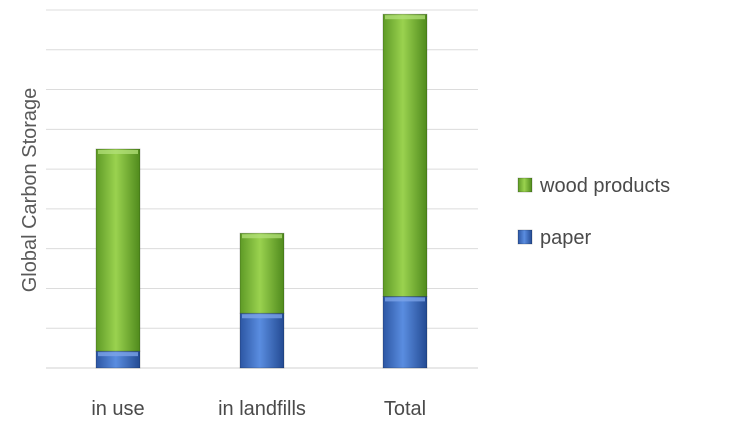  What do you see at coordinates (118, 250) in the screenshot?
I see `bar-wood-products-in-use` at bounding box center [118, 250].